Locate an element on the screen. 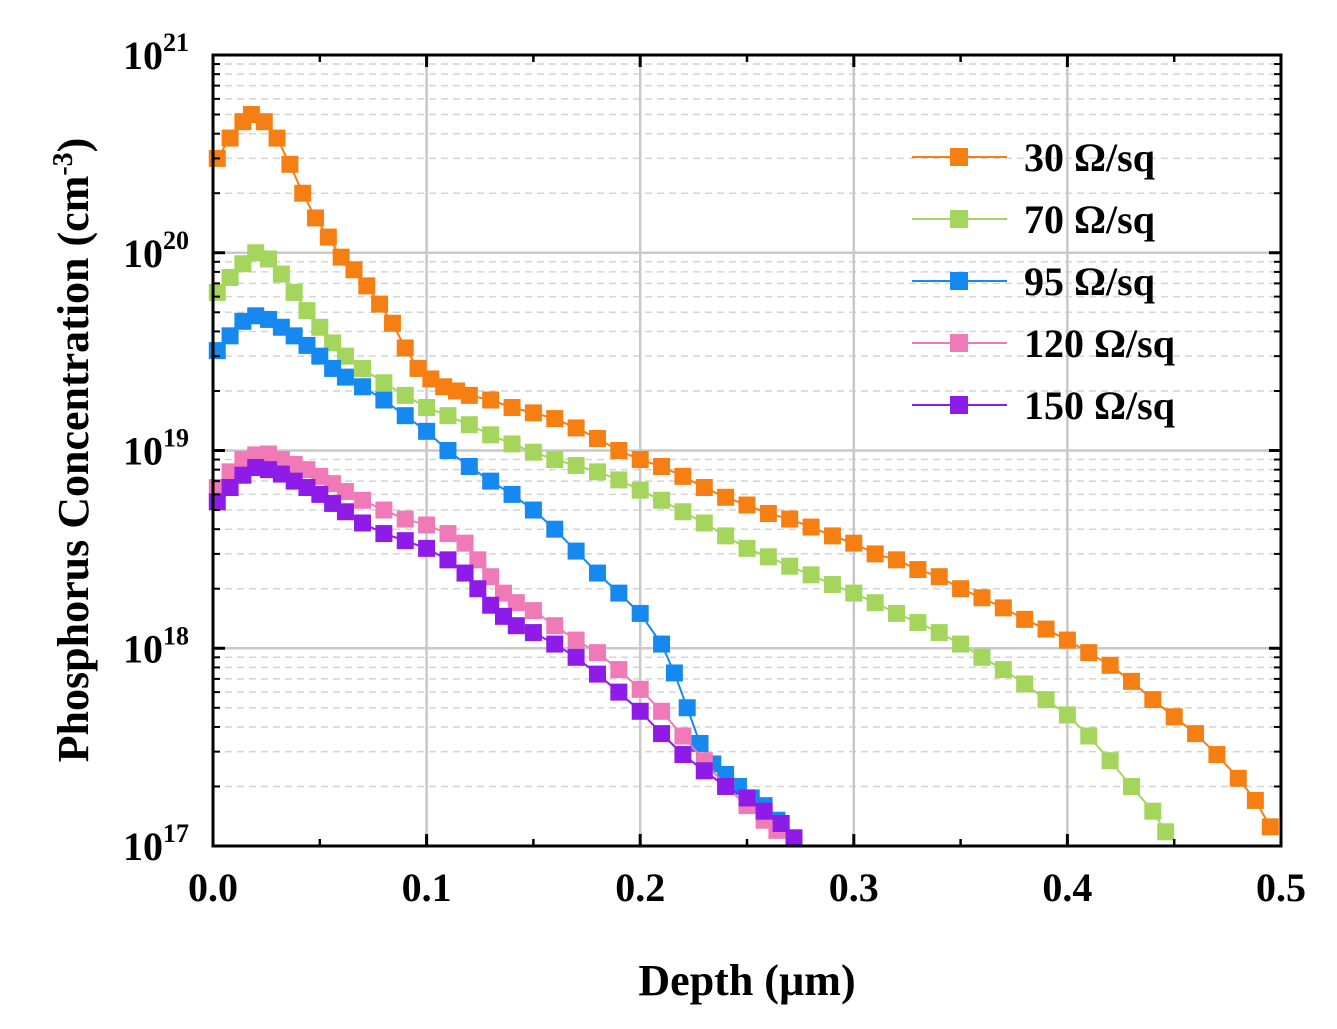  x-tick-label: 0.2 is located at coordinates (640, 887).